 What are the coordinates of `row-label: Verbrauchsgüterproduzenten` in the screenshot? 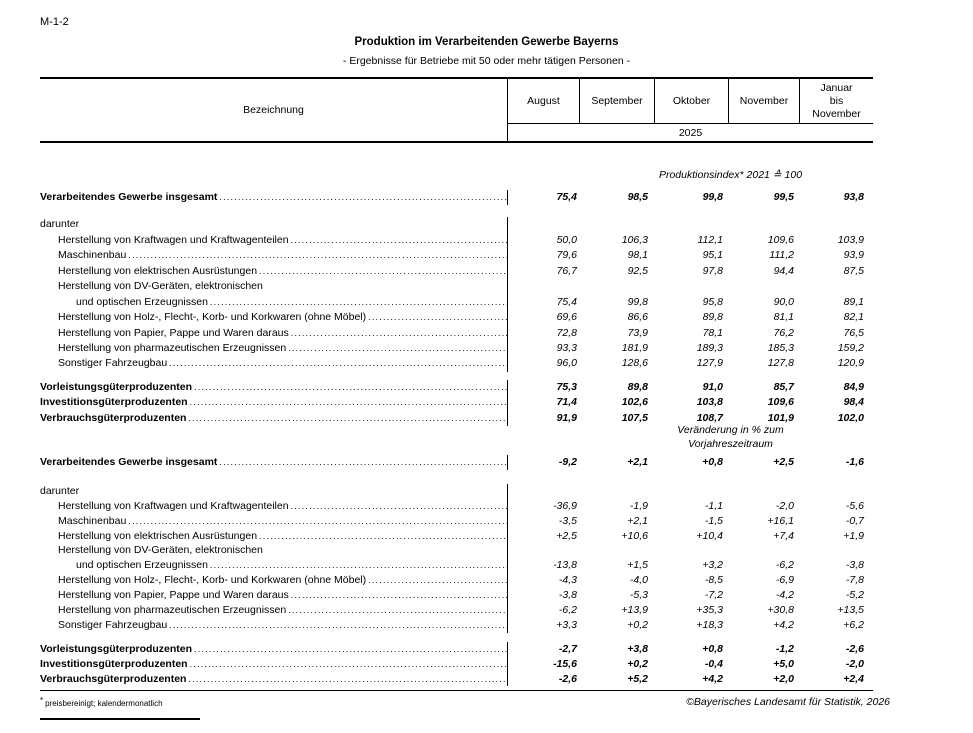 It's located at (274, 679).